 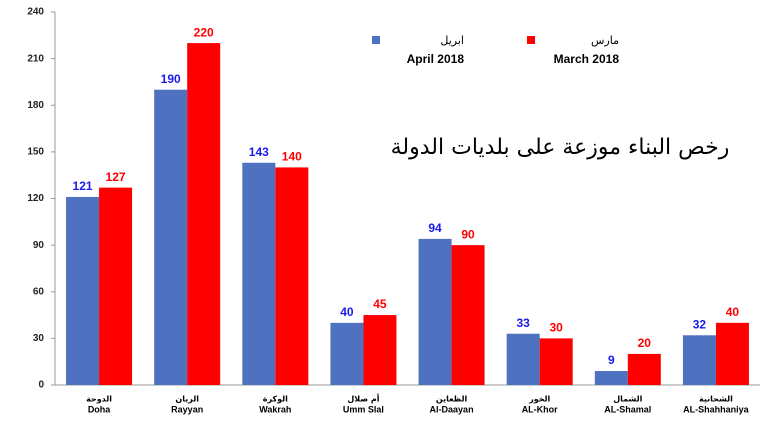 I want to click on x-tick-label-ar: أم صلال, so click(x=363, y=399).